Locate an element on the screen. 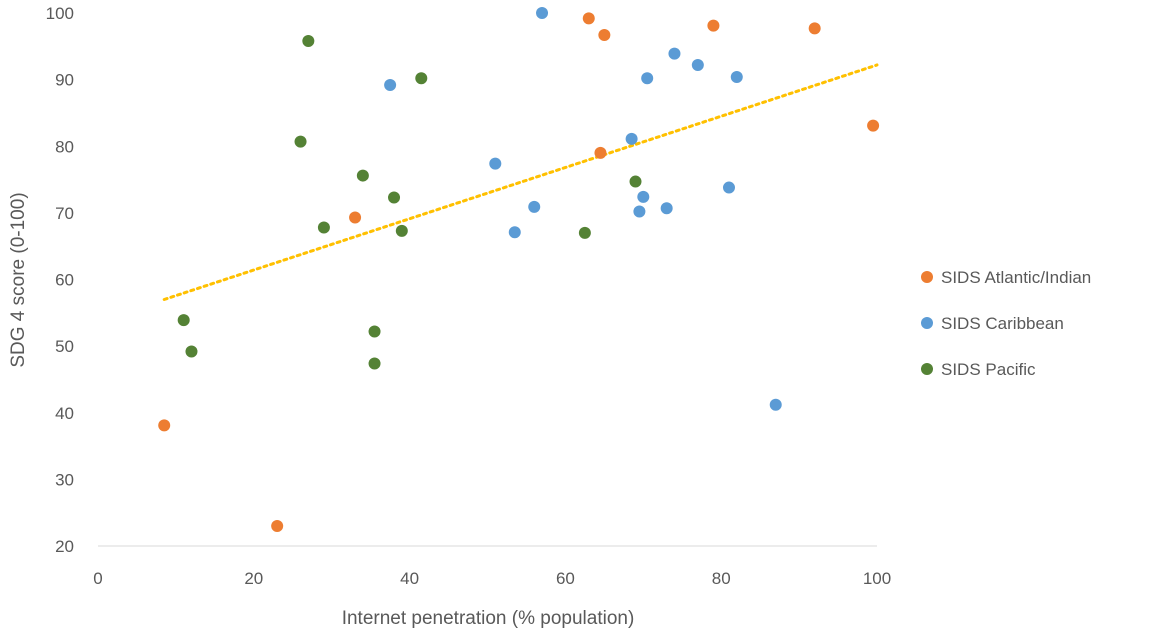 Image resolution: width=1149 pixels, height=630 pixels. y-tick-label: 100 is located at coordinates (60, 13).